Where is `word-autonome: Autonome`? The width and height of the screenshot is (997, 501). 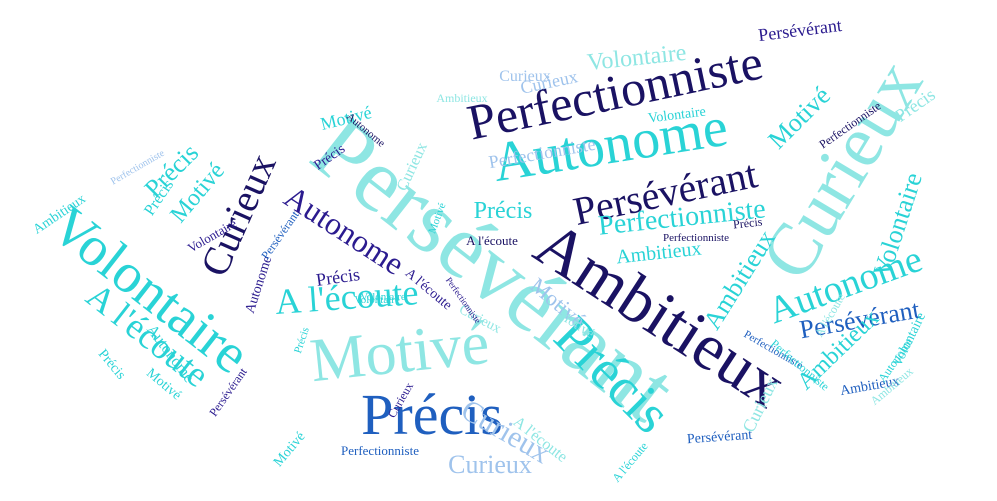 word-autonome: Autonome is located at coordinates (259, 285).